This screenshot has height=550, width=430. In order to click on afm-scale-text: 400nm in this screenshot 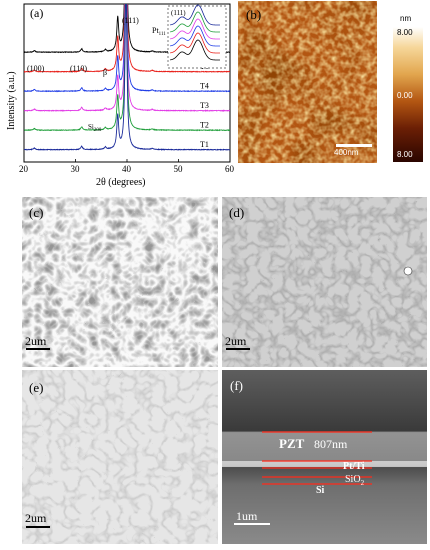, I will do `click(346, 152)`.